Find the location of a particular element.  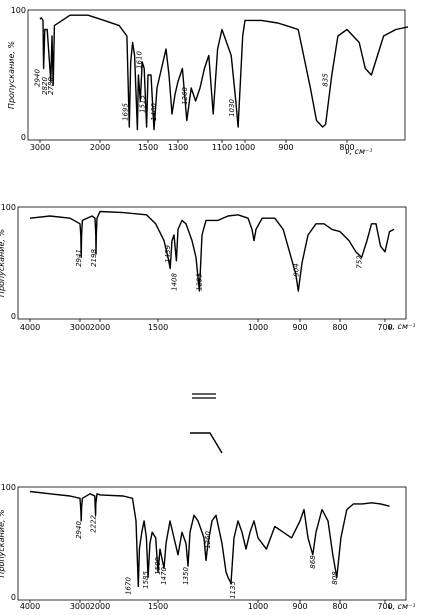

peak-label: 2820 is located at coordinates (45, 86).